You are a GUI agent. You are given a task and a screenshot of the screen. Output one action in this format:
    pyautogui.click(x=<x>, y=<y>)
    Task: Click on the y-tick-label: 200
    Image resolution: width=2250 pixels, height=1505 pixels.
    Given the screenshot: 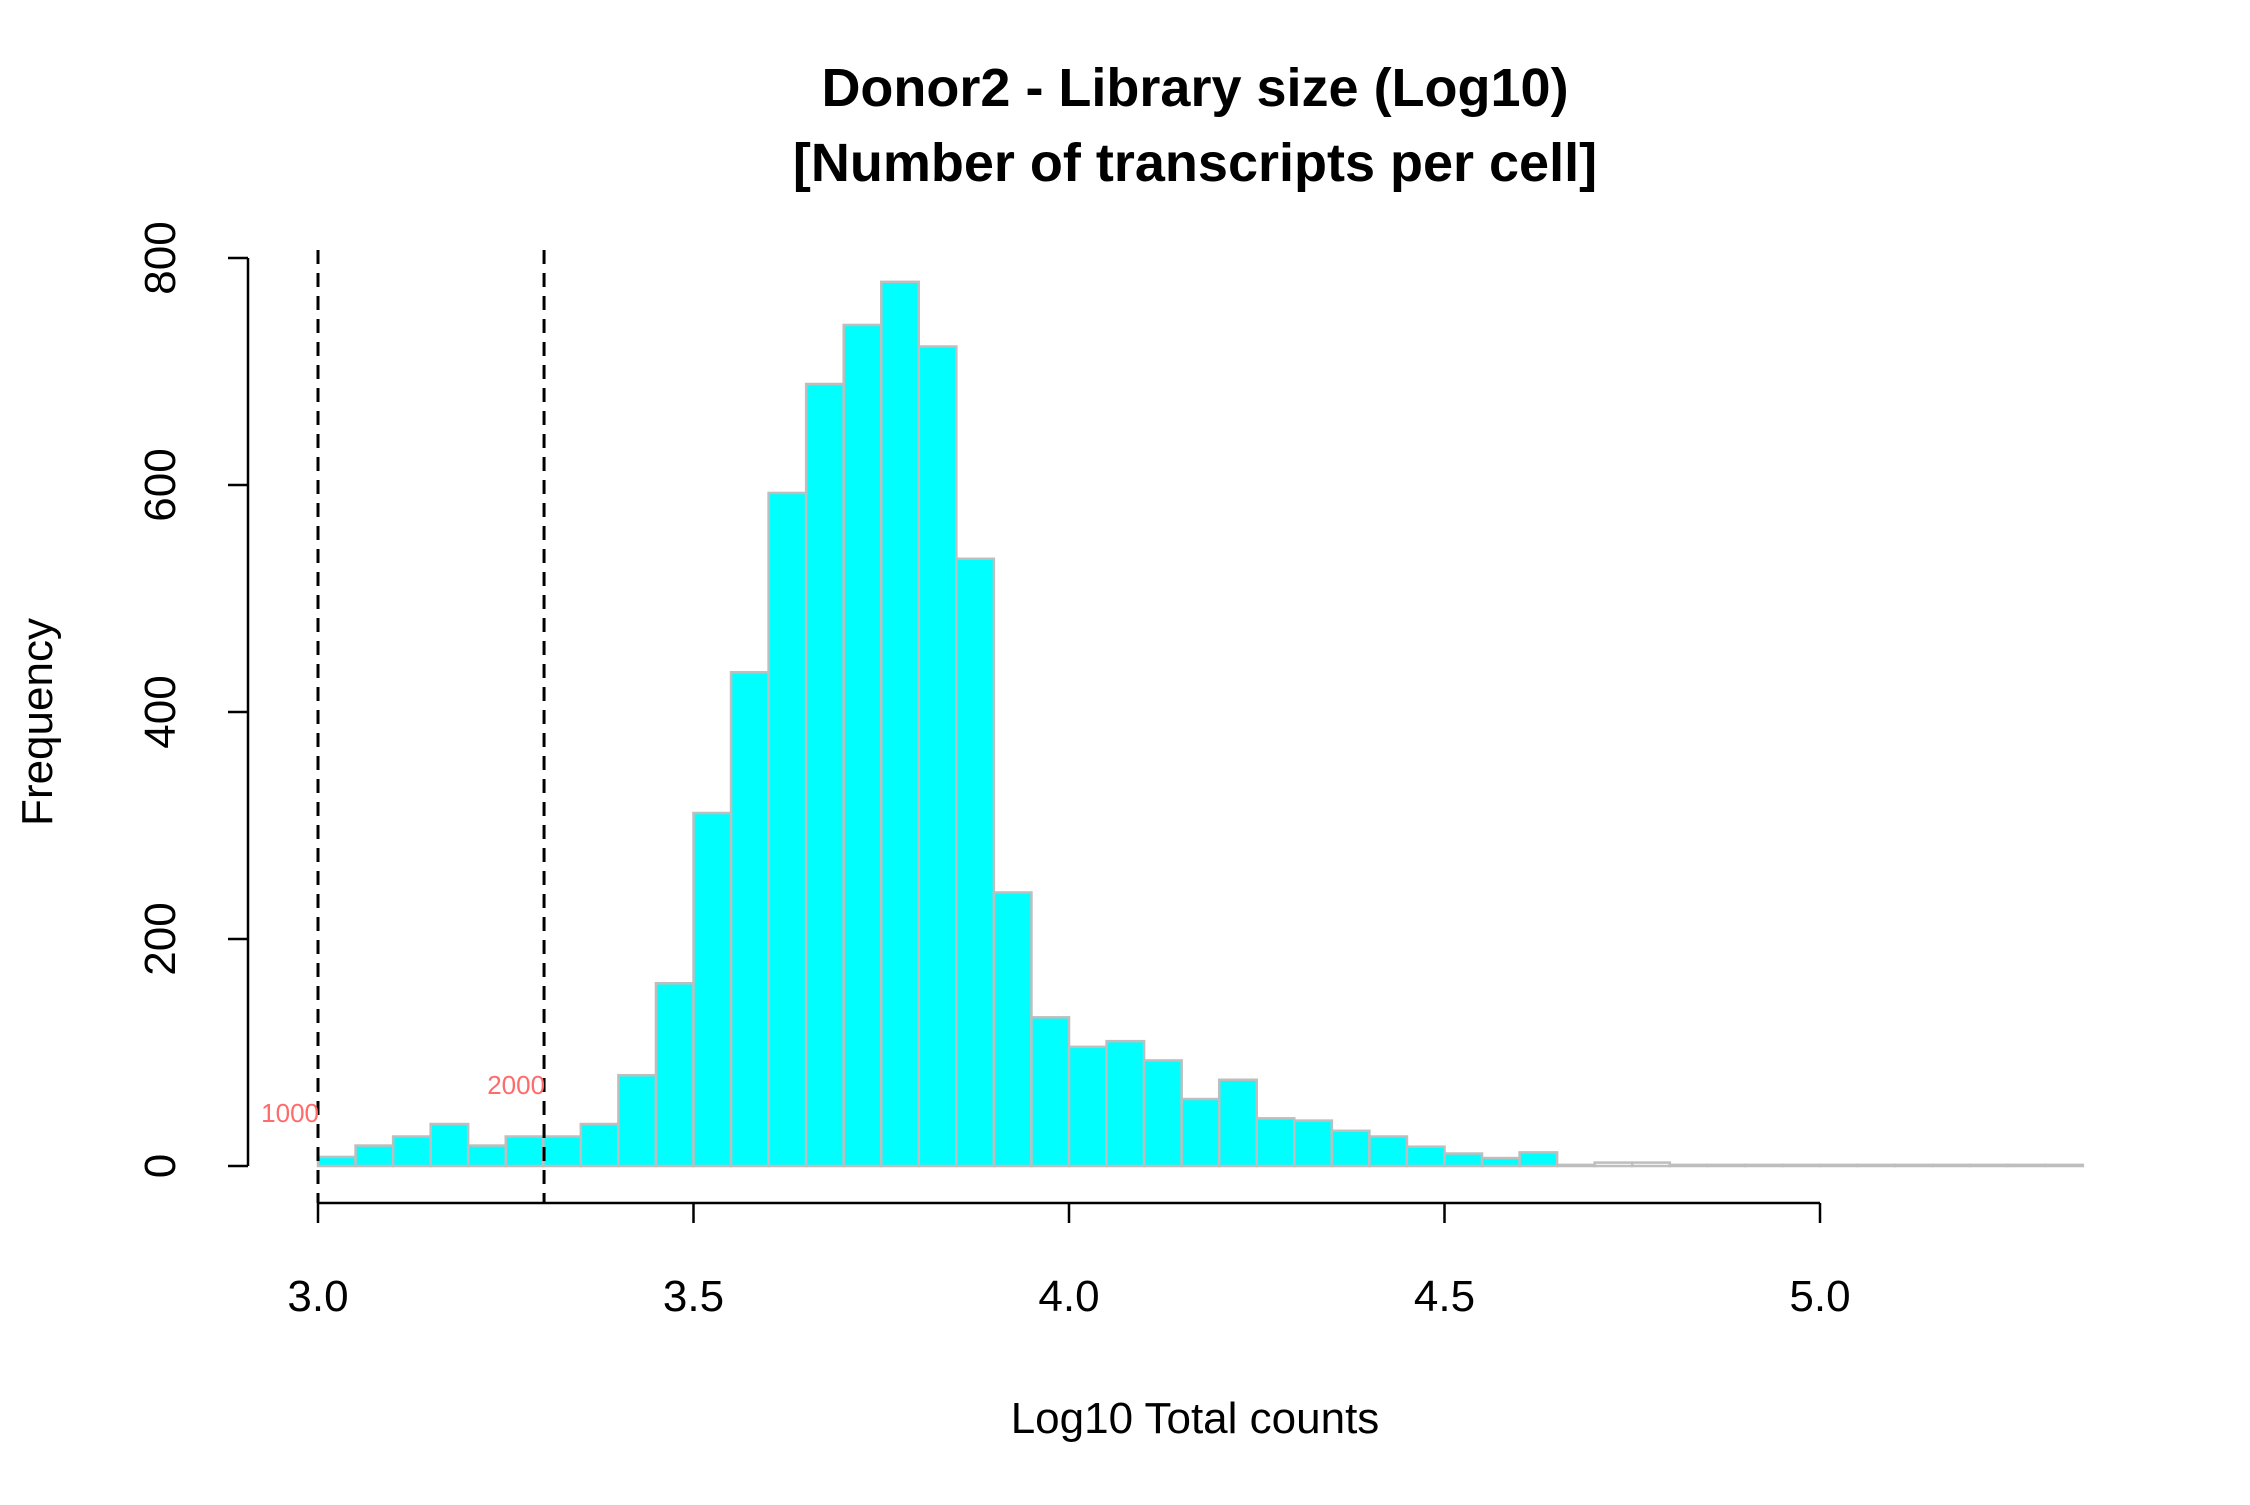 What is the action you would take?
    pyautogui.click(x=160, y=938)
    